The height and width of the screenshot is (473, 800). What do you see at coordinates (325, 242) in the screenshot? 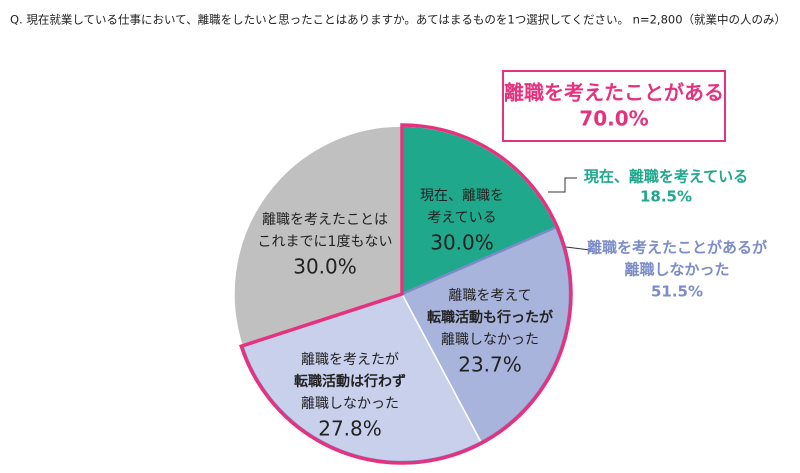
I see `slice-label: これまでに1度もない` at bounding box center [325, 242].